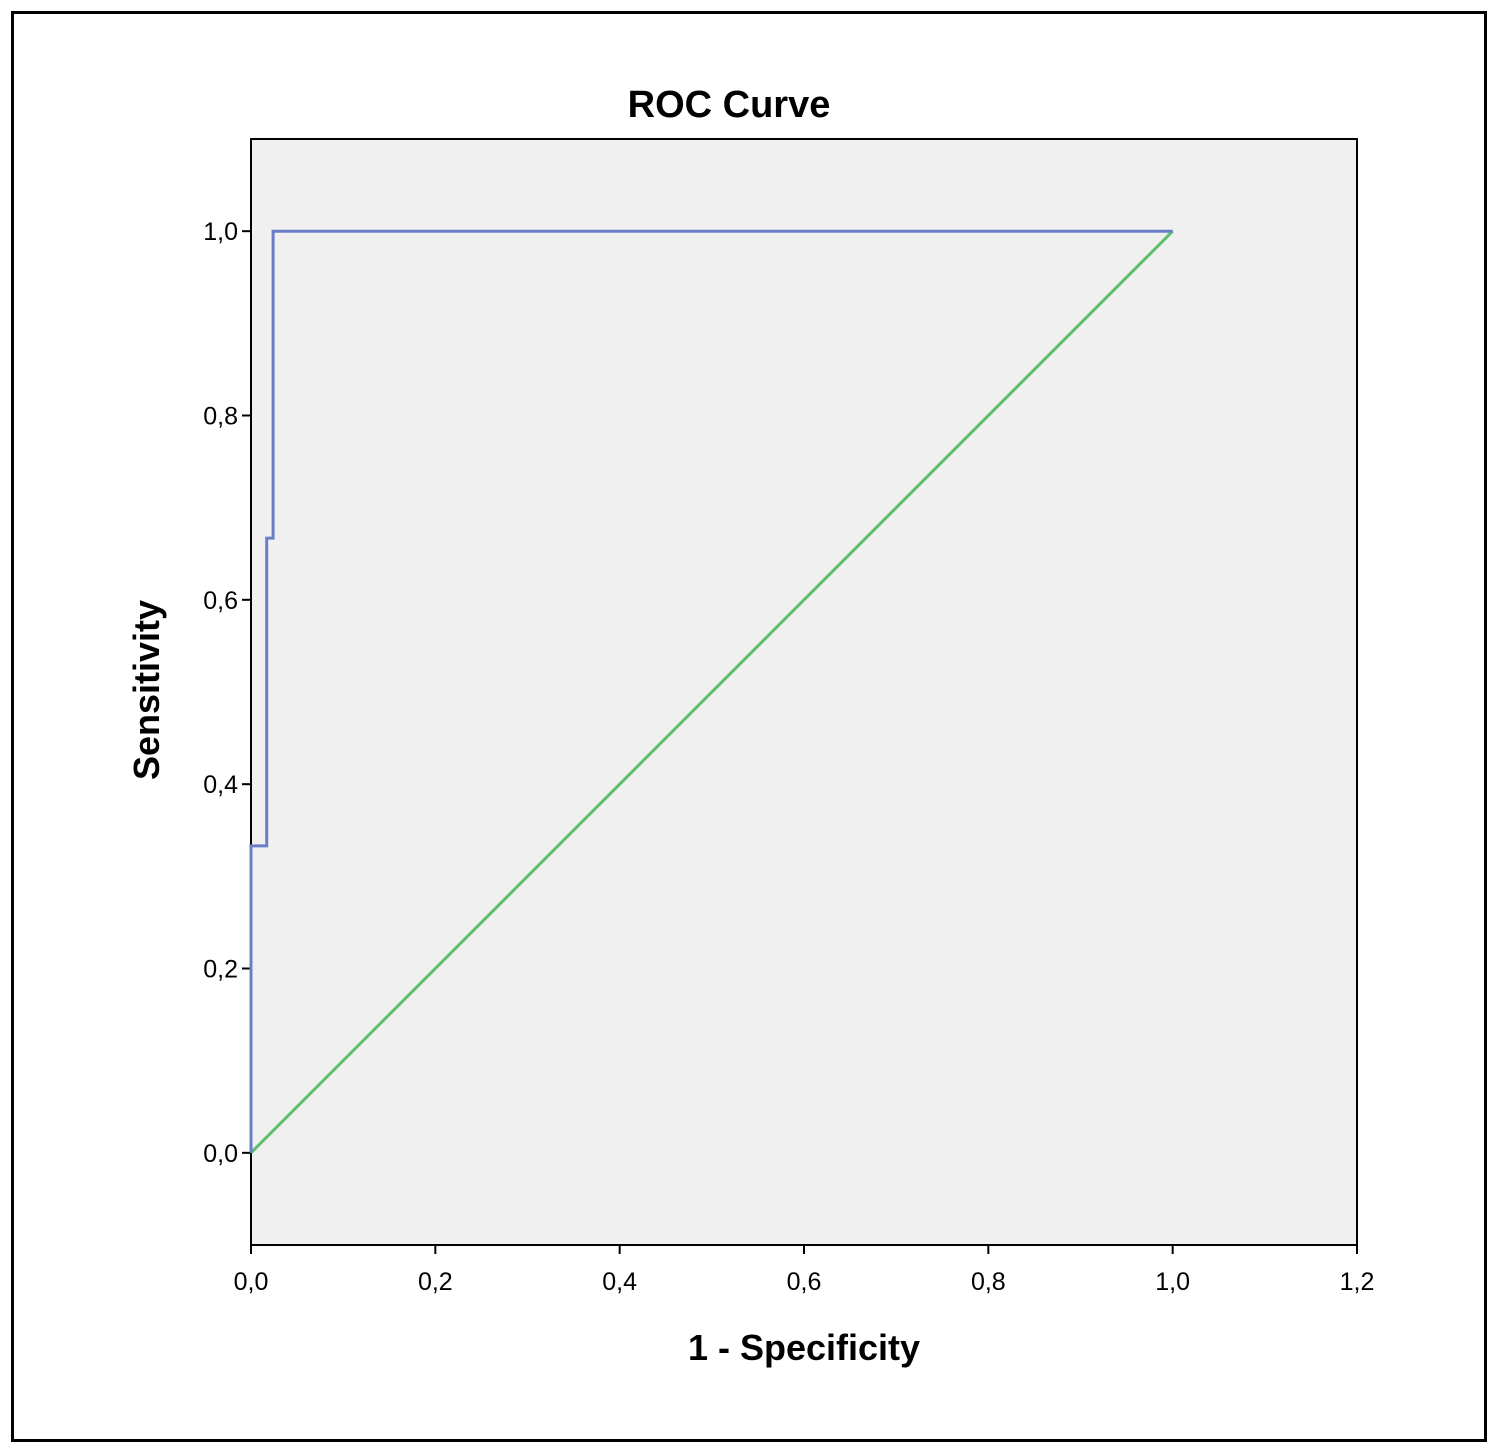  I want to click on y-tick-label: 0,8, so click(220, 417).